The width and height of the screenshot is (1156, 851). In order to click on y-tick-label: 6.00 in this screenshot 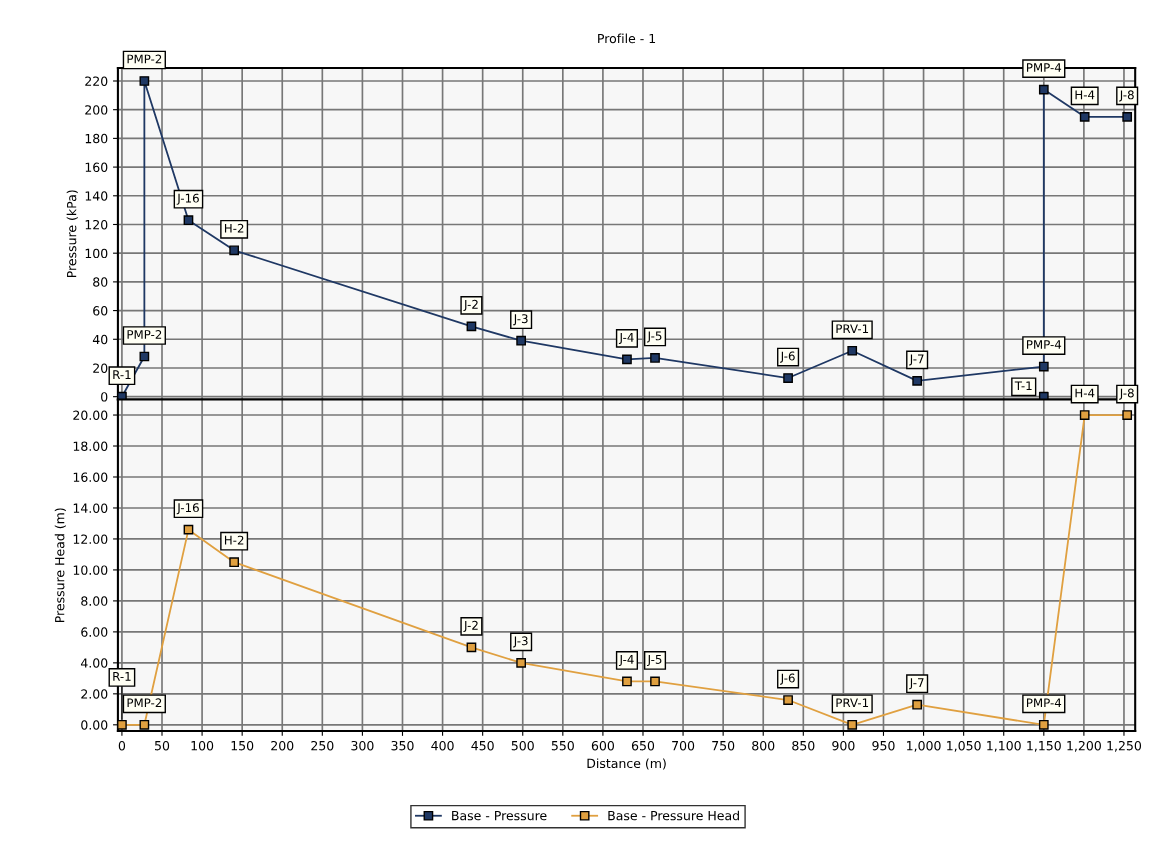, I will do `click(94, 632)`.